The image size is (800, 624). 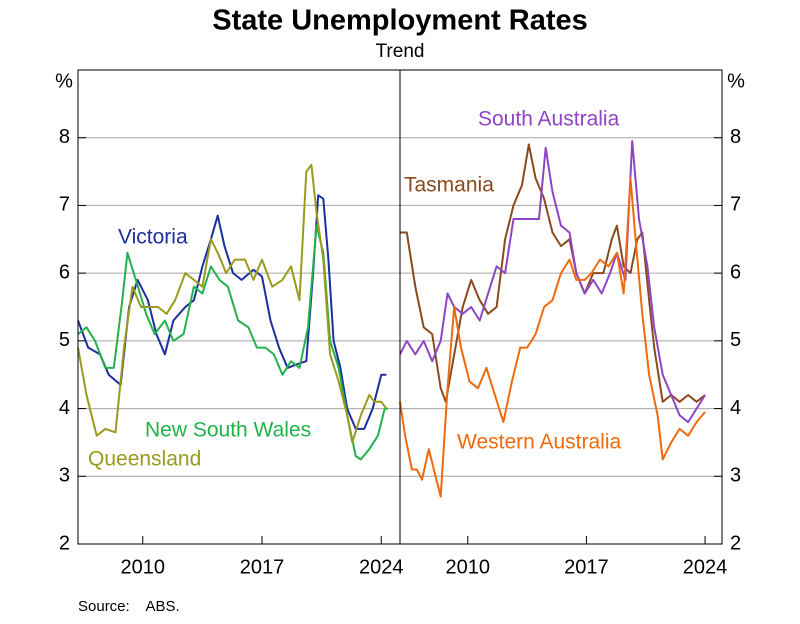 I want to click on series-label: Western Australia, so click(x=539, y=442).